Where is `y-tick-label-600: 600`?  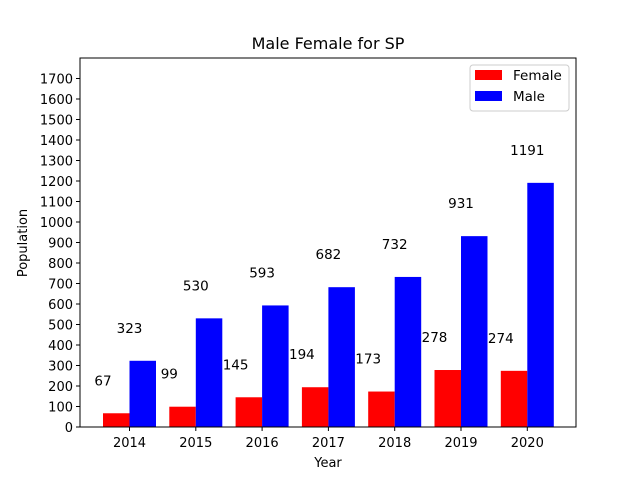 y-tick-label-600: 600 is located at coordinates (60, 305).